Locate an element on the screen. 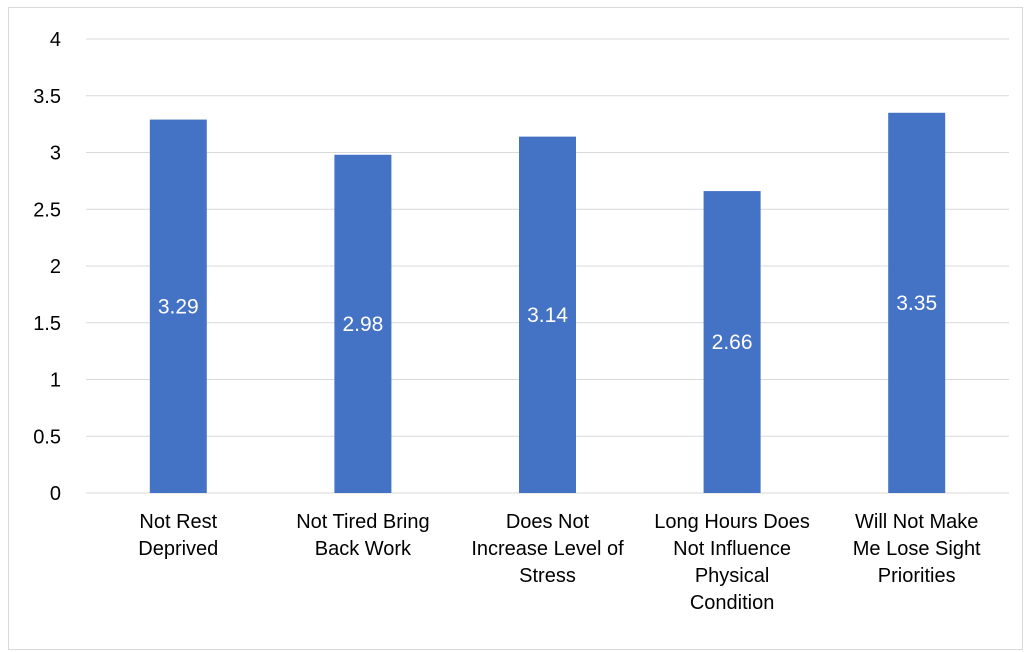  data-label: 3.35 is located at coordinates (916, 303).